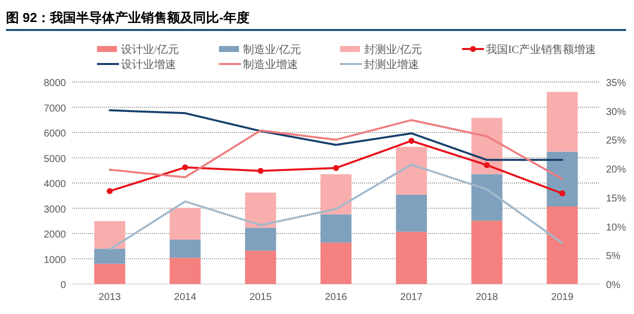 This screenshot has width=634, height=314. What do you see at coordinates (270, 64) in the screenshot?
I see `legend-label: 制造业增速` at bounding box center [270, 64].